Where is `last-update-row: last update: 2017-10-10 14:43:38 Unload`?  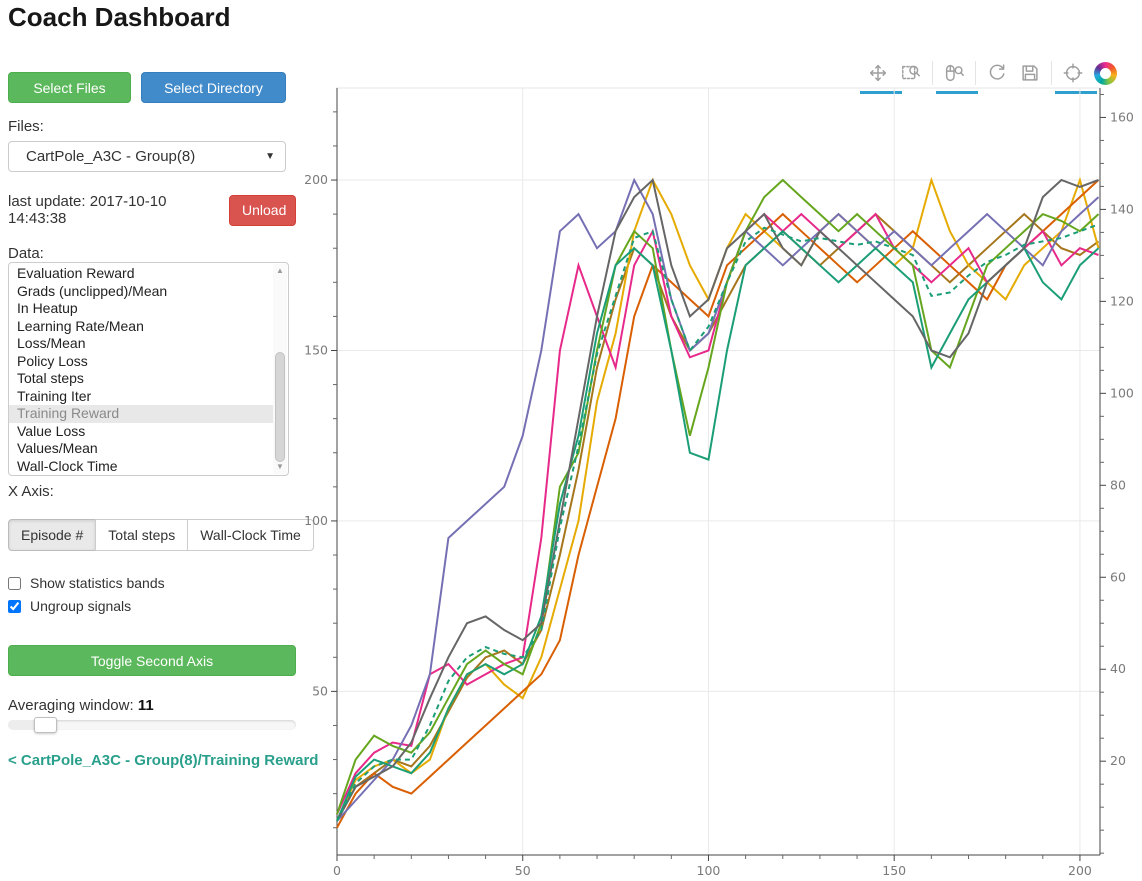 last-update-row: last update: 2017-10-10 14:43:38 Unload is located at coordinates (152, 210).